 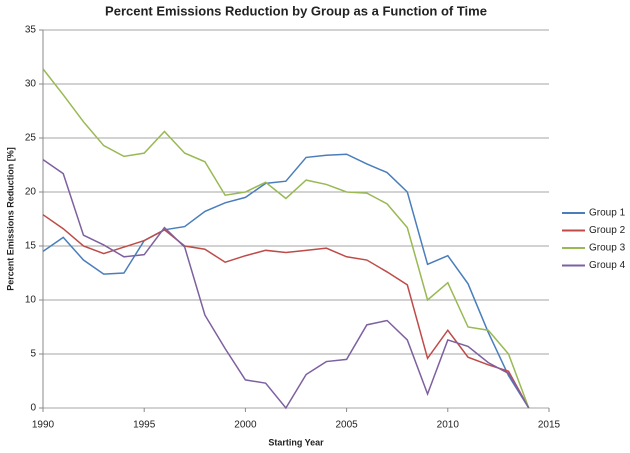 I want to click on legend-label: Group 3, so click(x=607, y=248).